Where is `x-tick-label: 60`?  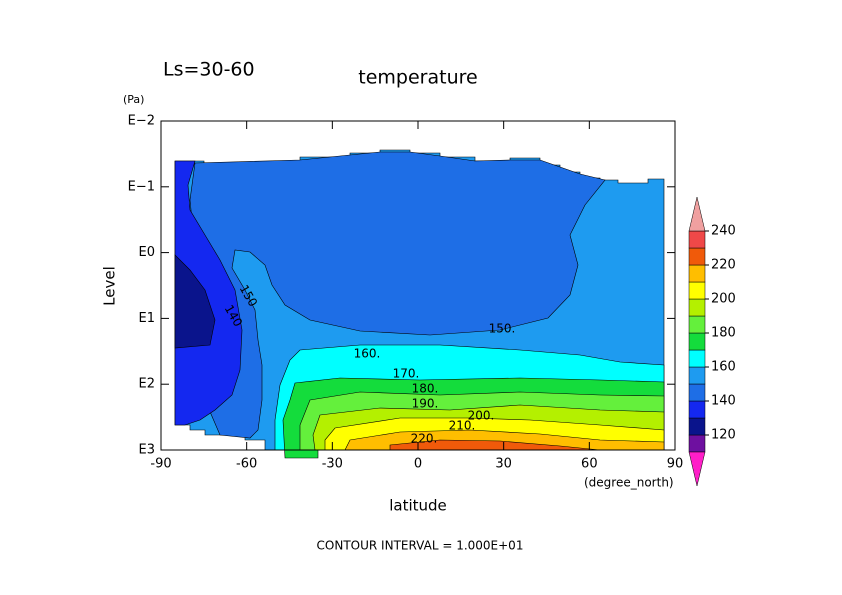
x-tick-label: 60 is located at coordinates (589, 464).